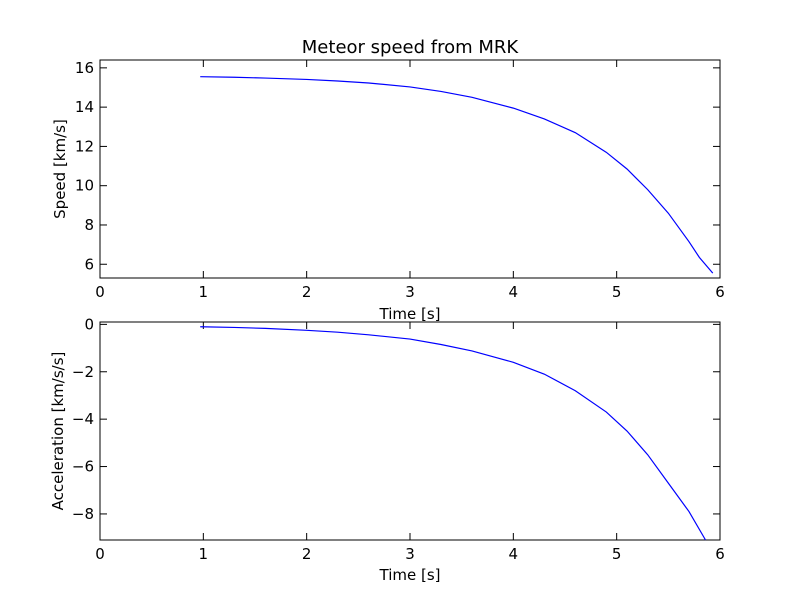 This screenshot has height=600, width=800. I want to click on speed-x-tick-label: 5, so click(617, 292).